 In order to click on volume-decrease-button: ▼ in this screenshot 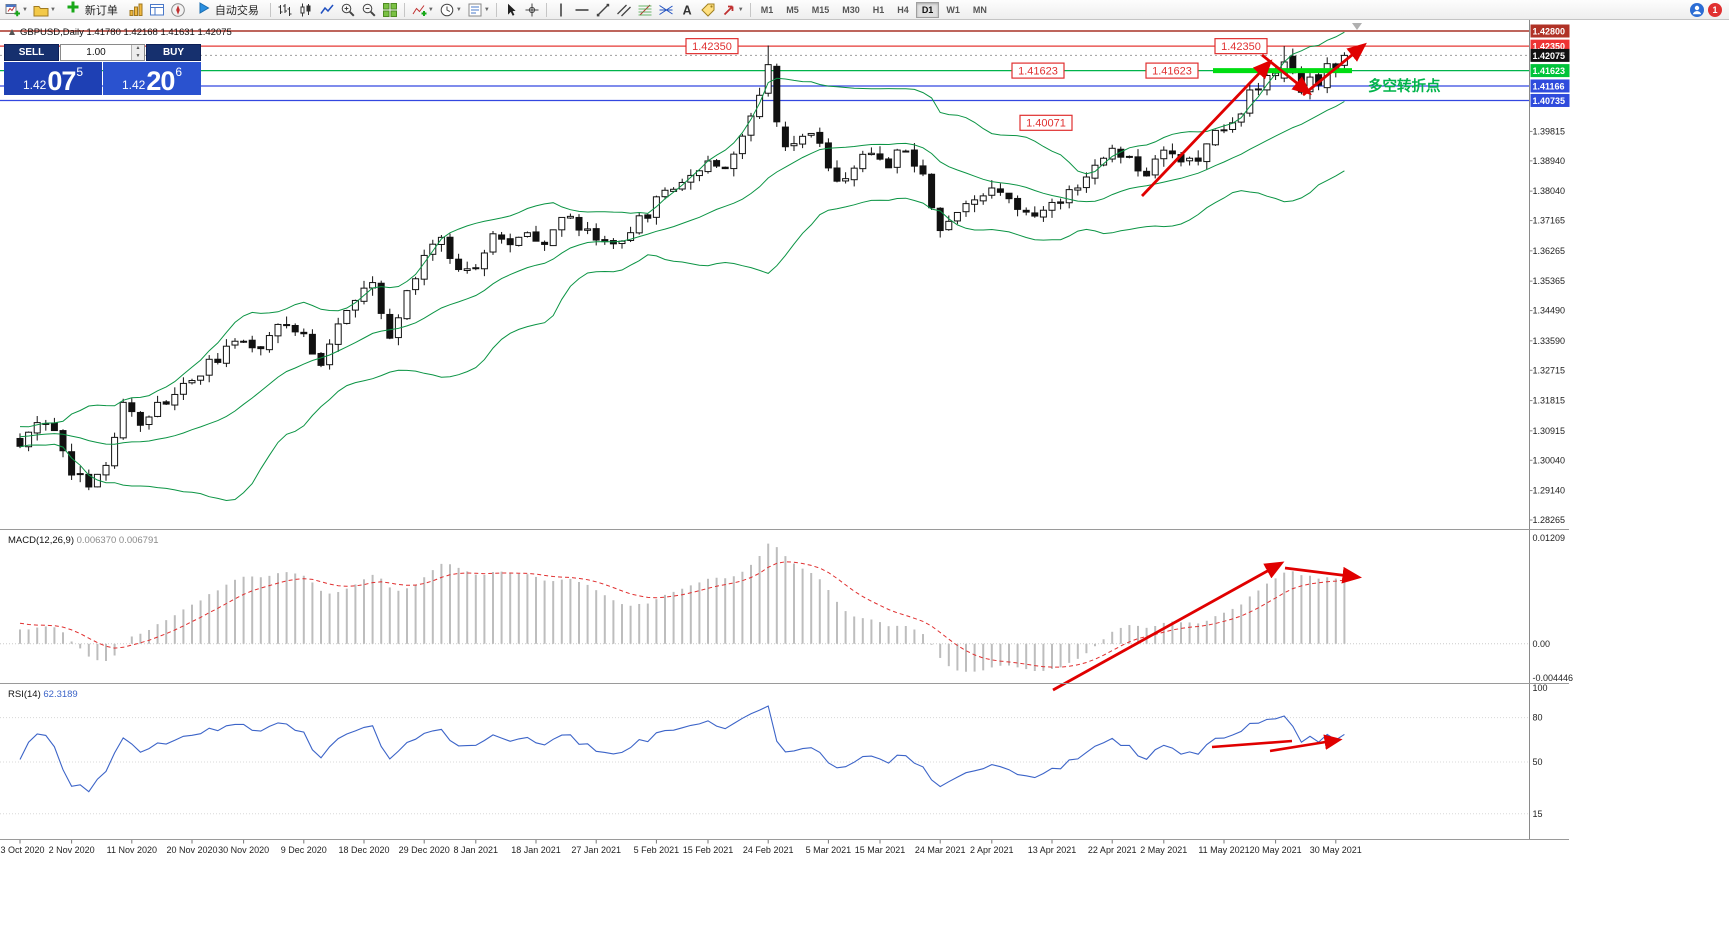, I will do `click(138, 56)`.